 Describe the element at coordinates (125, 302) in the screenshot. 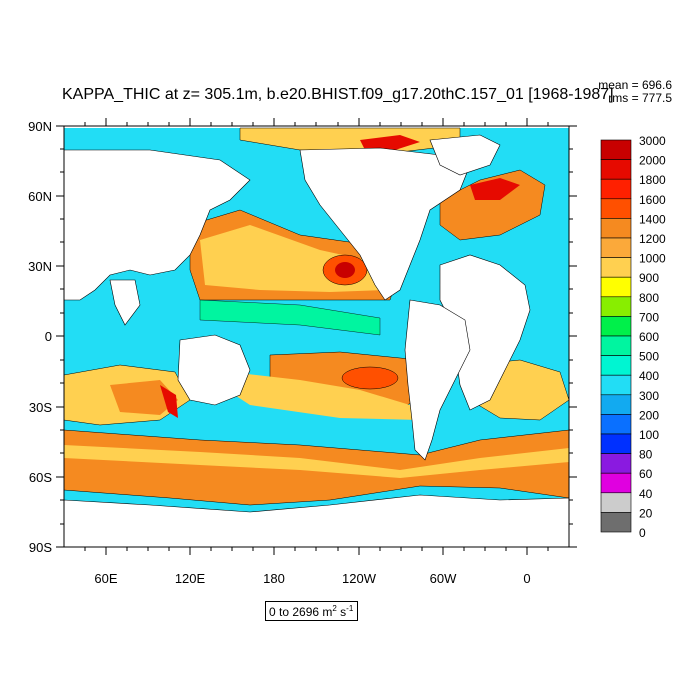

I see `land-india` at that location.